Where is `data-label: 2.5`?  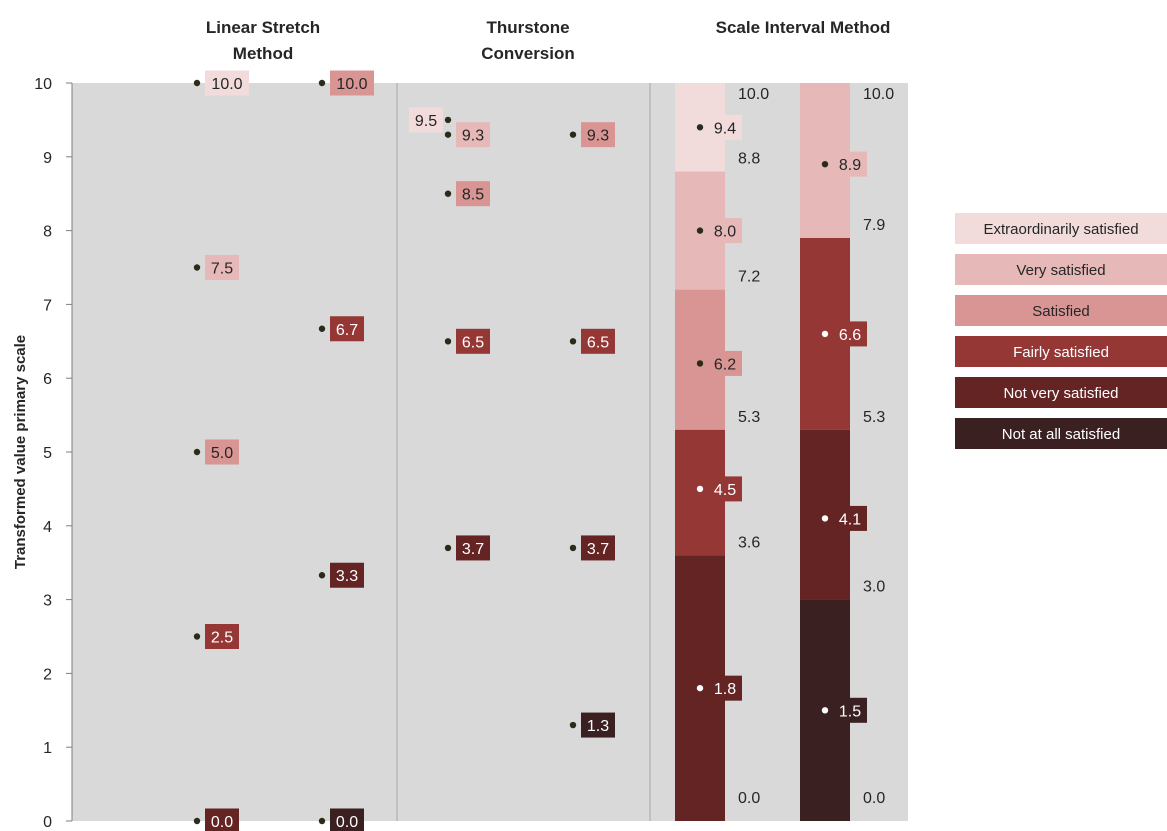
data-label: 2.5 is located at coordinates (222, 638).